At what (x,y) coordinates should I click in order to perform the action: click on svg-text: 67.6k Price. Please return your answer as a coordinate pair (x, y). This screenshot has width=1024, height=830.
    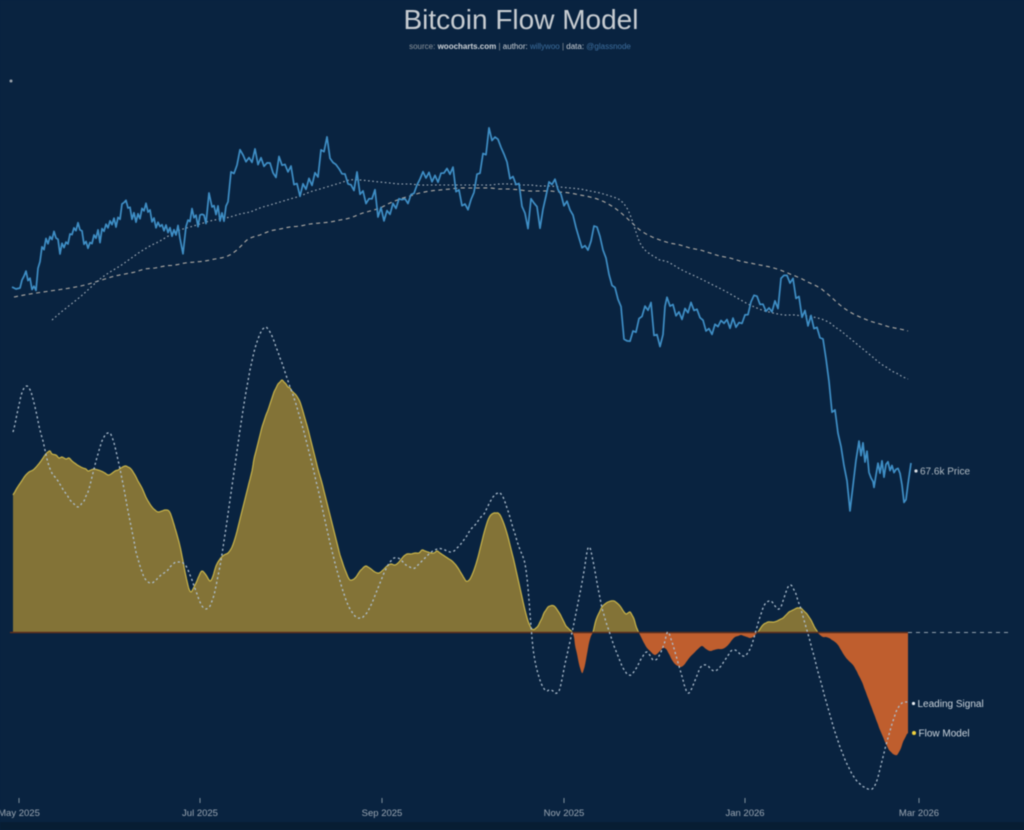
    Looking at the image, I should click on (945, 472).